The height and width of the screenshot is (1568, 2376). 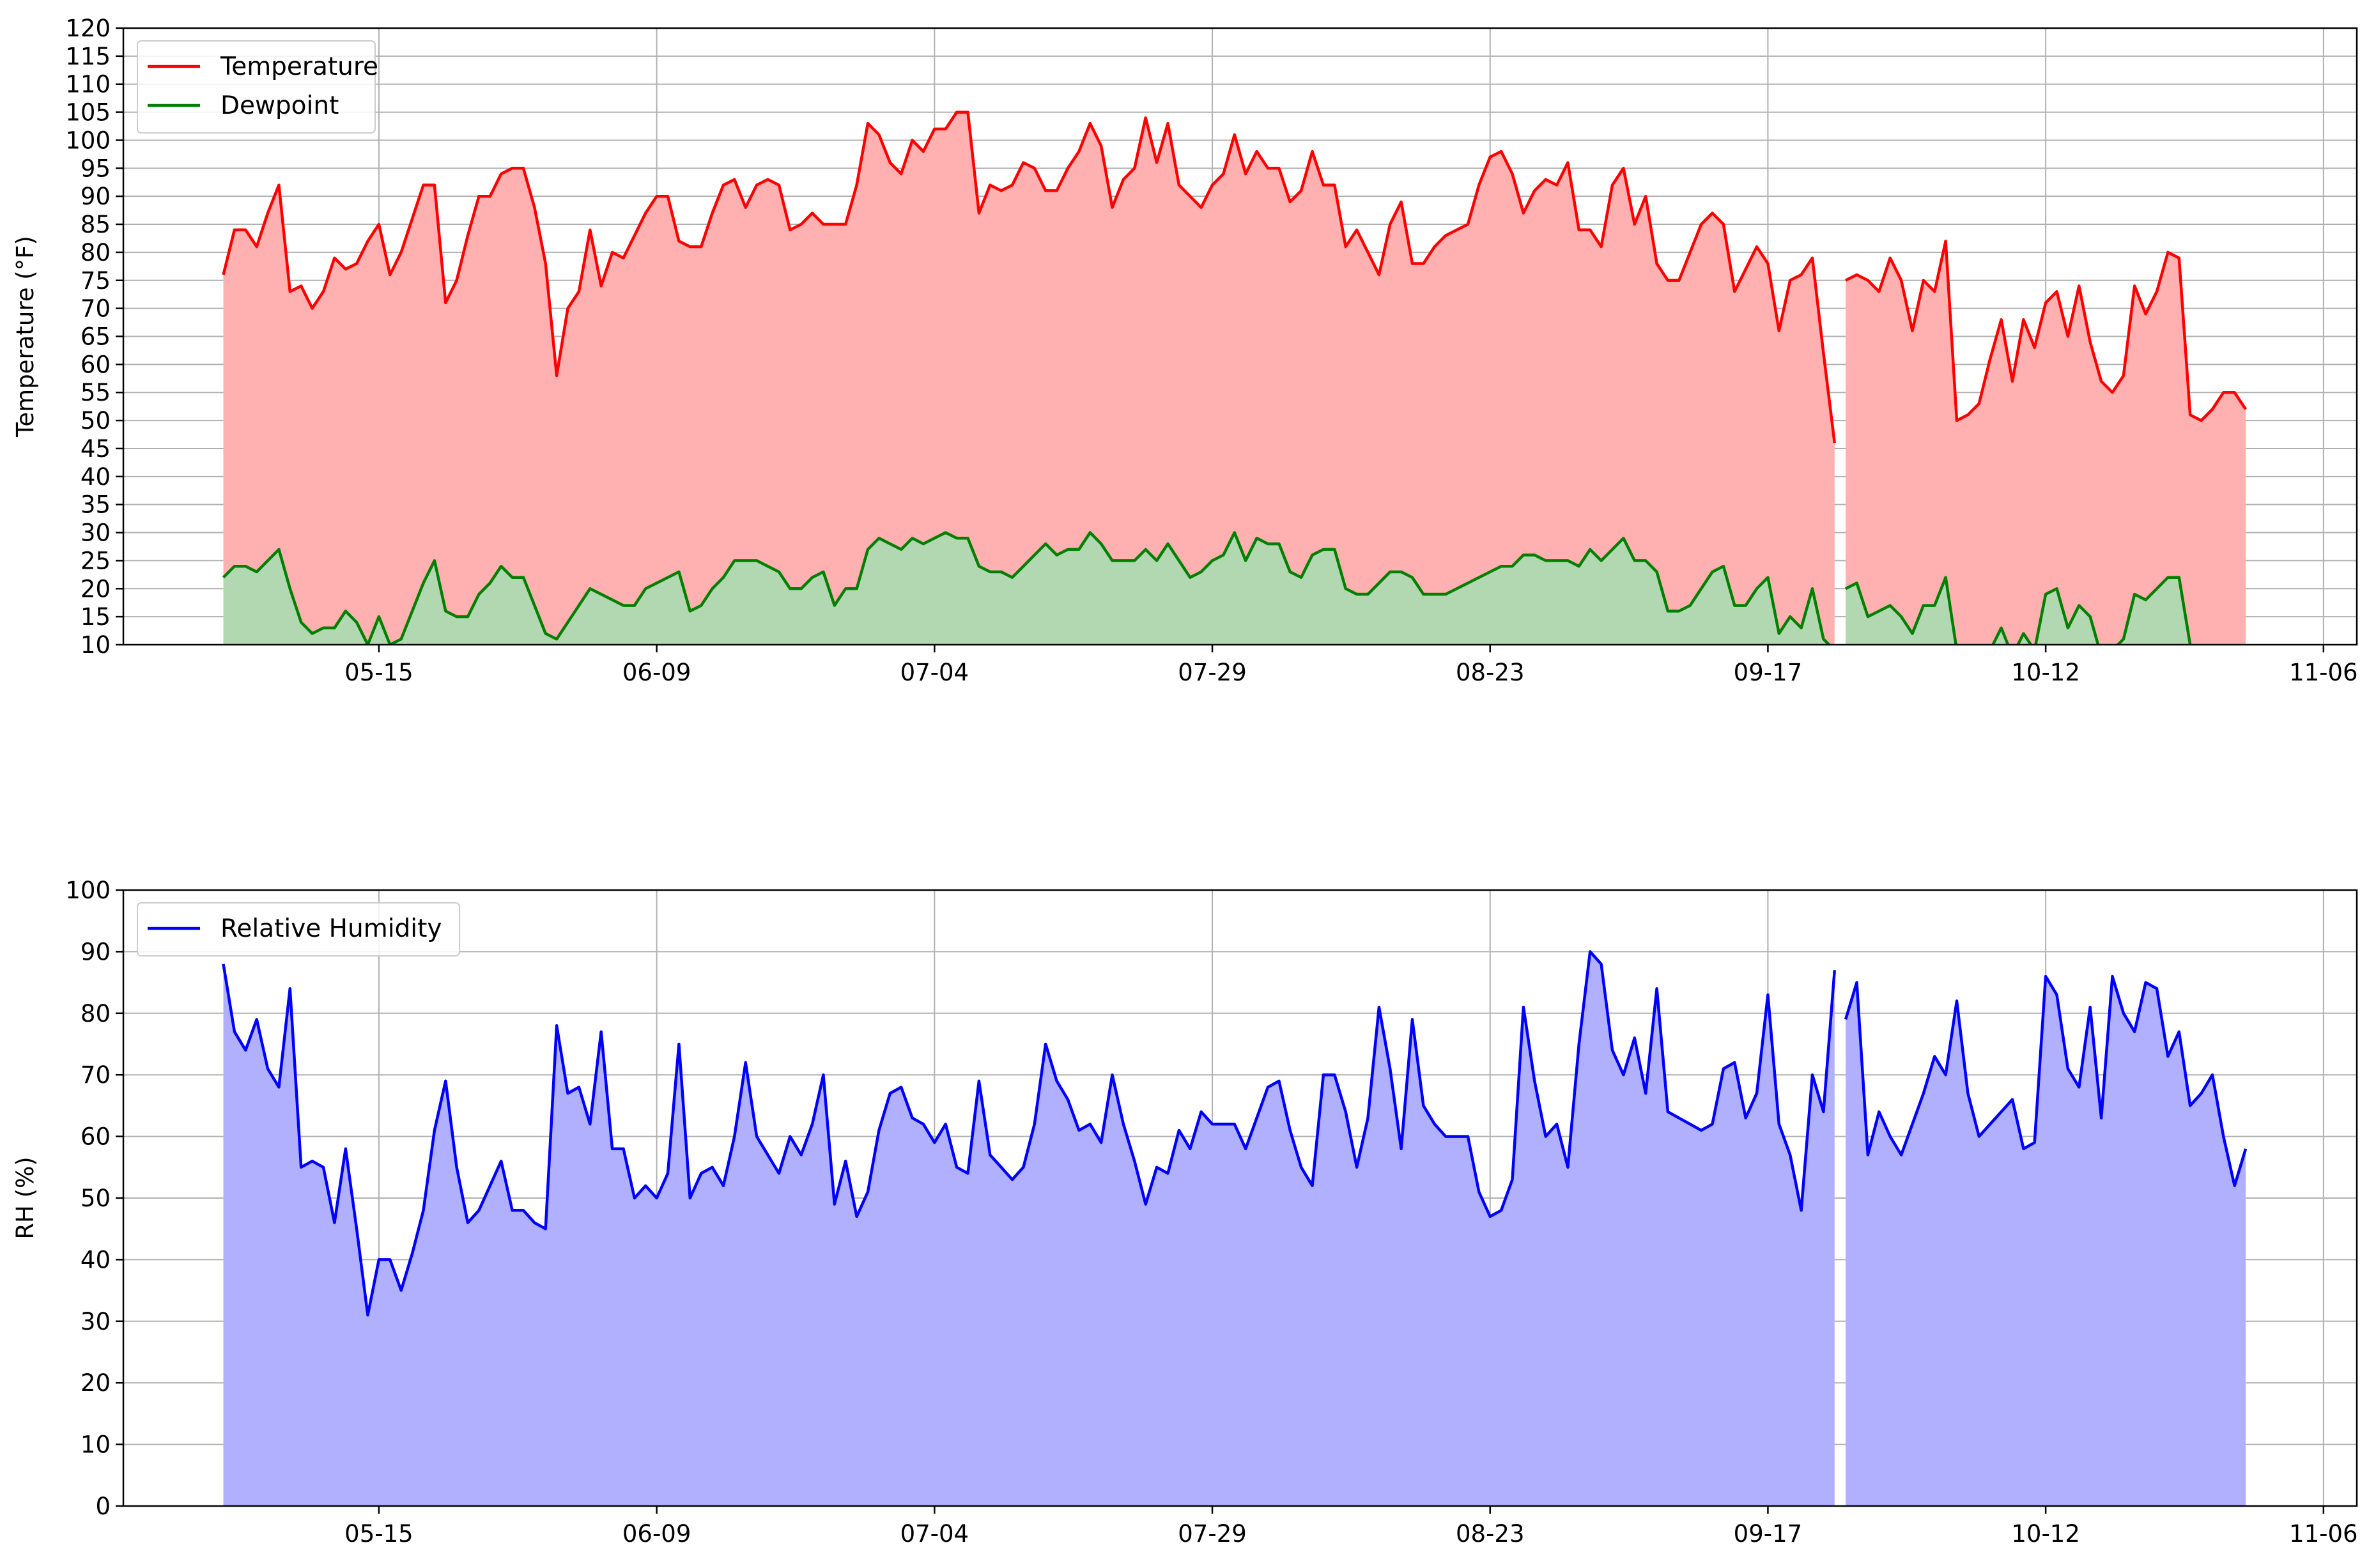 I want to click on humidity-legend-box, so click(x=298, y=929).